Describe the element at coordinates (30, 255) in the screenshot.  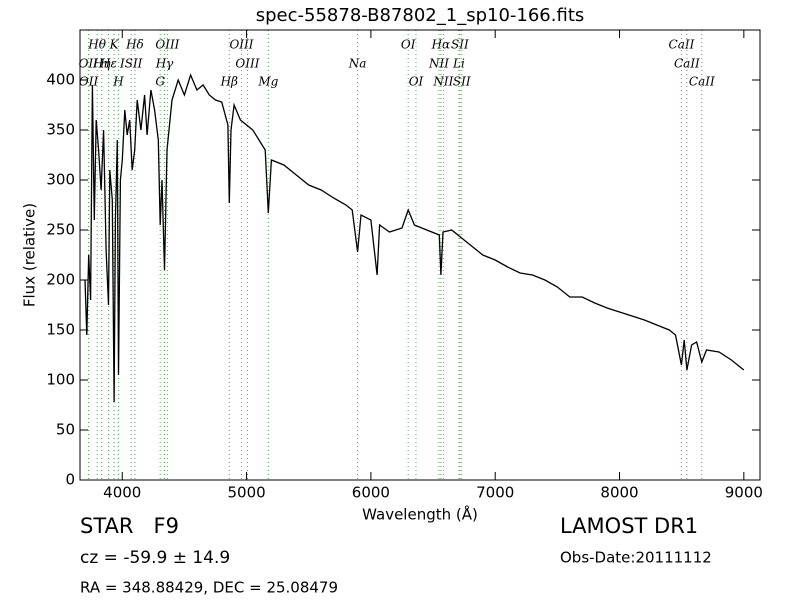
I see `y-axis-label: Flux (relative)` at that location.